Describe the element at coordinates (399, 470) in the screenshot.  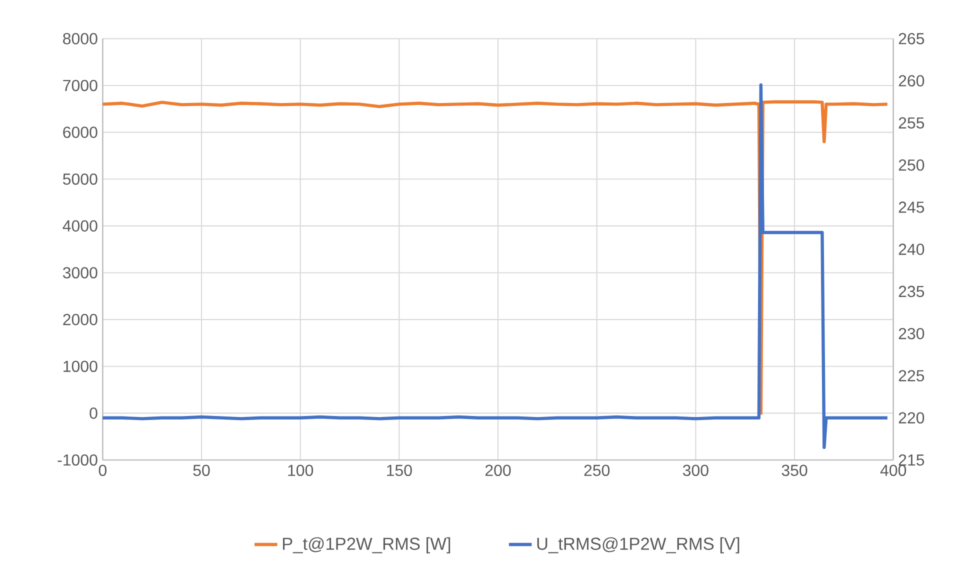
I see `x-tick-label: 150` at that location.